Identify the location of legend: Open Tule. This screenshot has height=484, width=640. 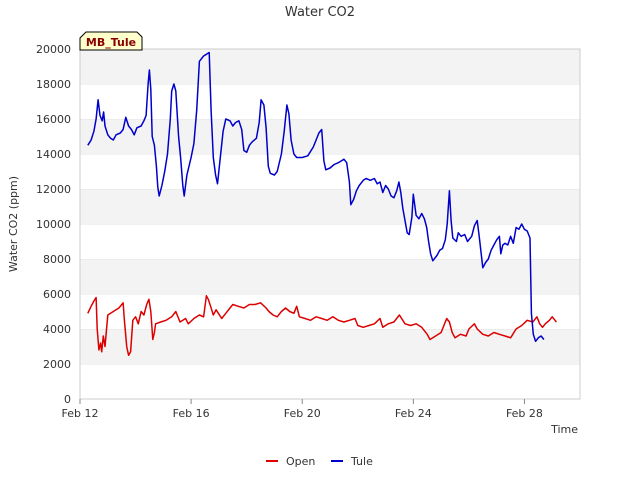
(319, 461).